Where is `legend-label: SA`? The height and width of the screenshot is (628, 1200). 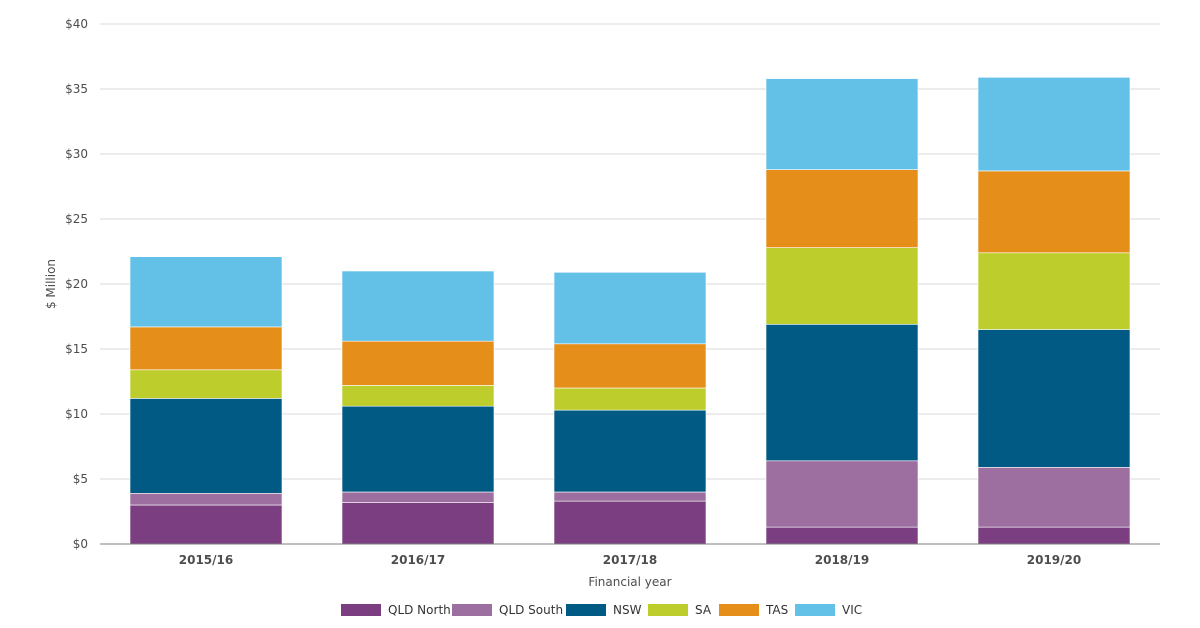 legend-label: SA is located at coordinates (703, 610).